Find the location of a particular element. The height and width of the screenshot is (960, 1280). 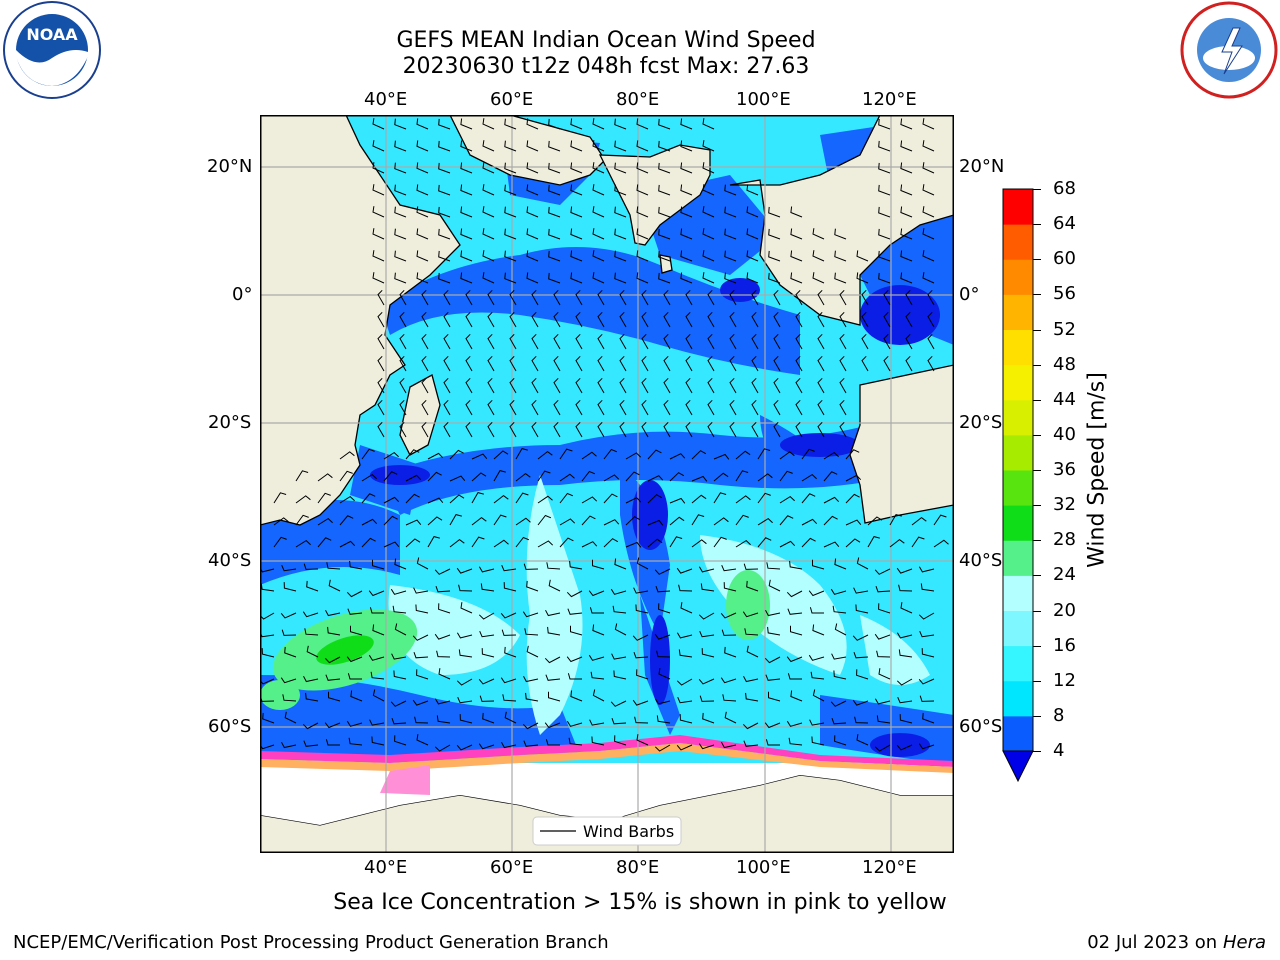

colorbar-tick-label: 44 is located at coordinates (1064, 399).